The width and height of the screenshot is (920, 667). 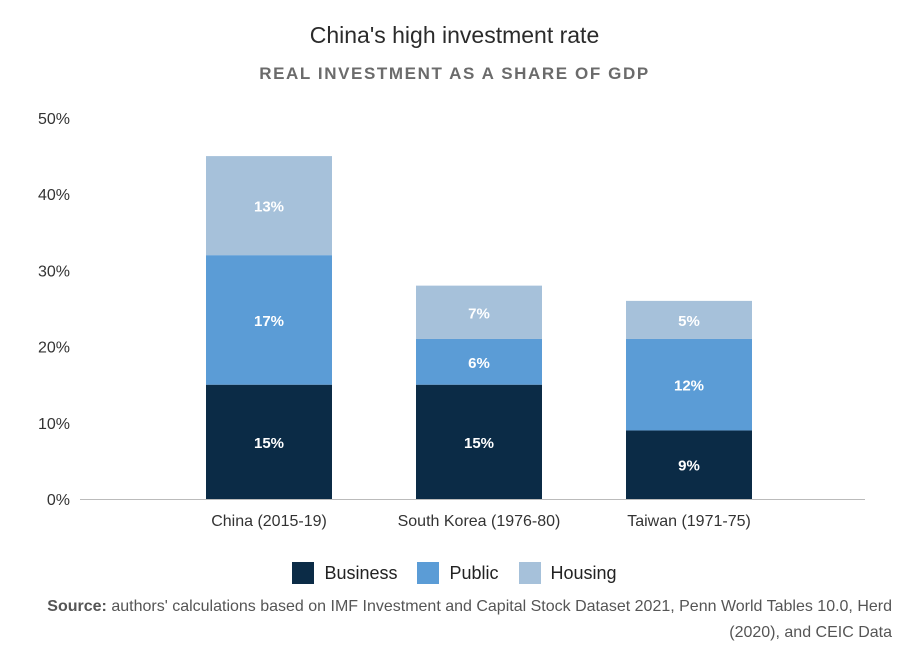 I want to click on bar-data-label: 13%, so click(x=269, y=207).